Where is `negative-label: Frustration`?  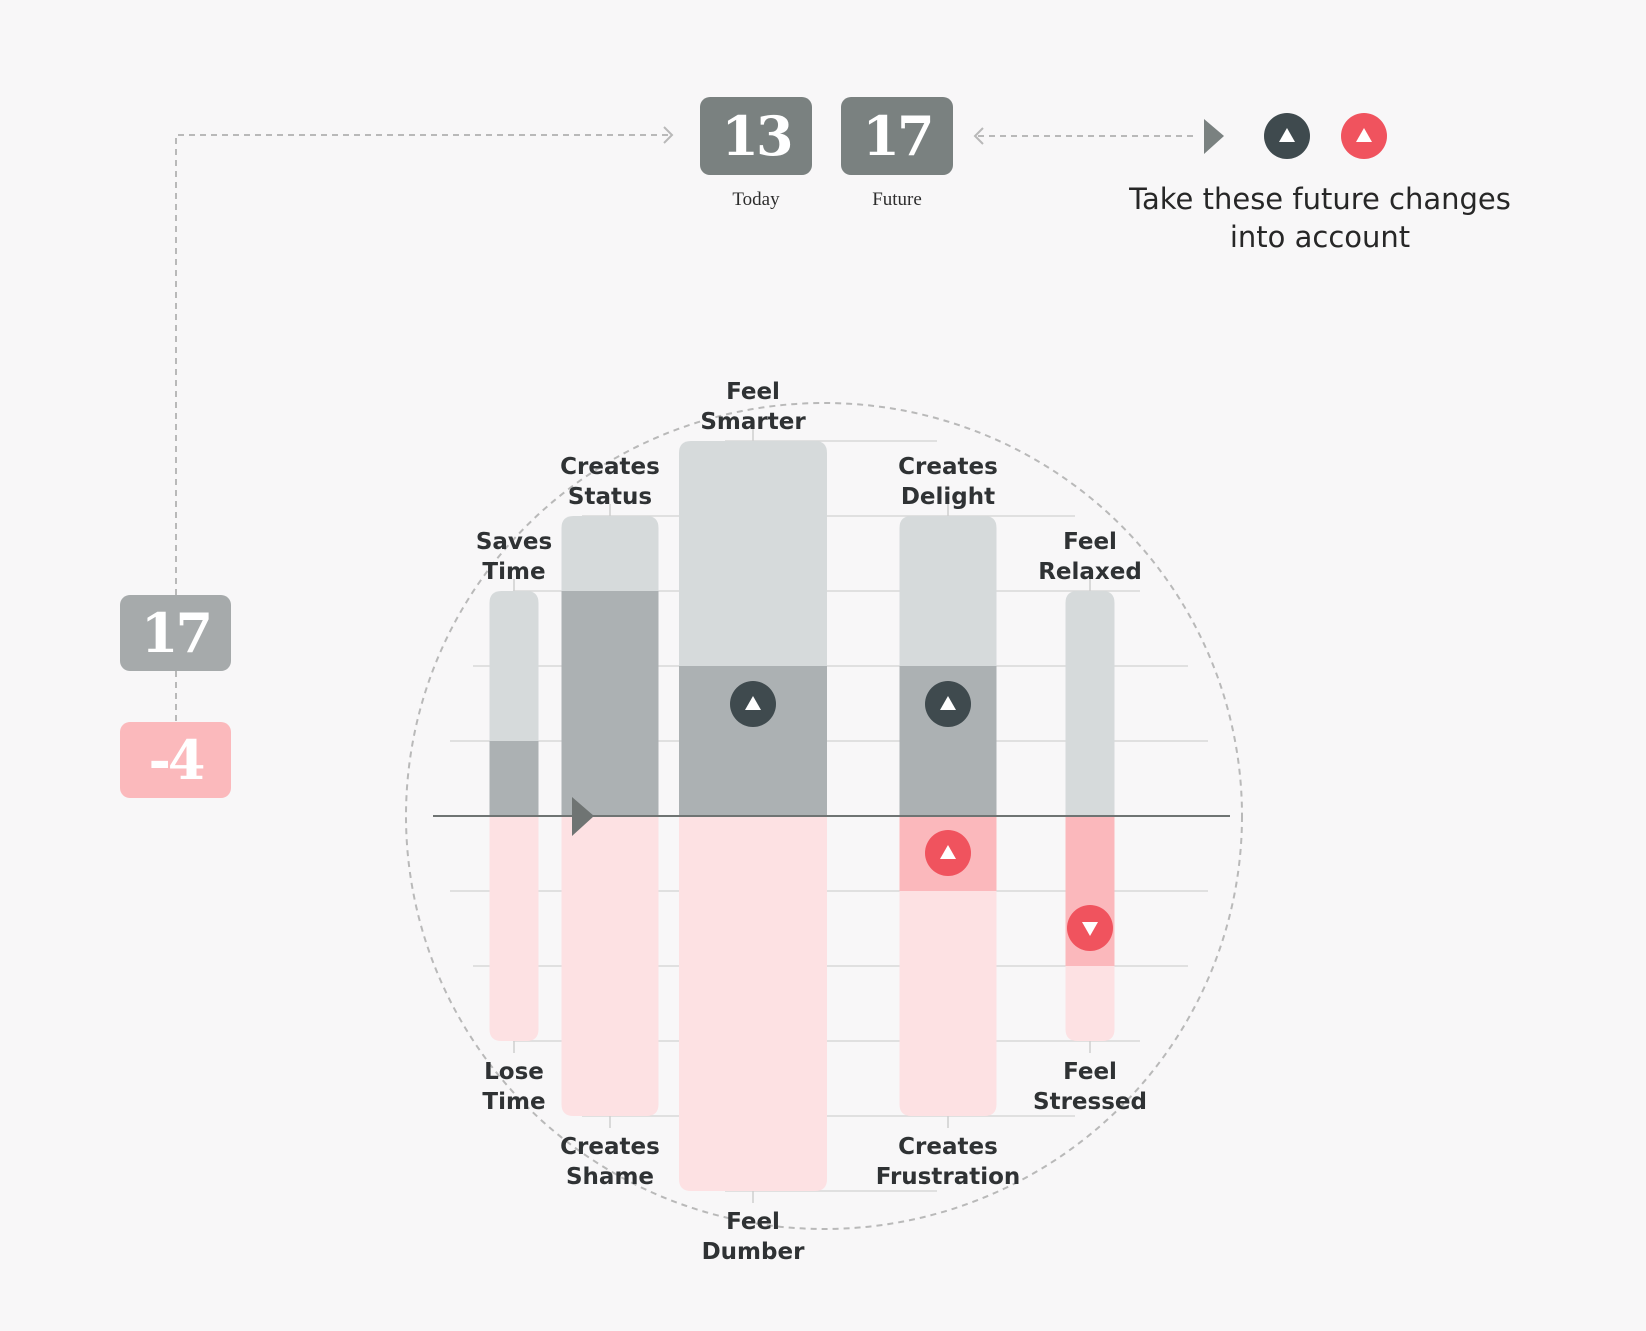
negative-label: Frustration is located at coordinates (948, 1177).